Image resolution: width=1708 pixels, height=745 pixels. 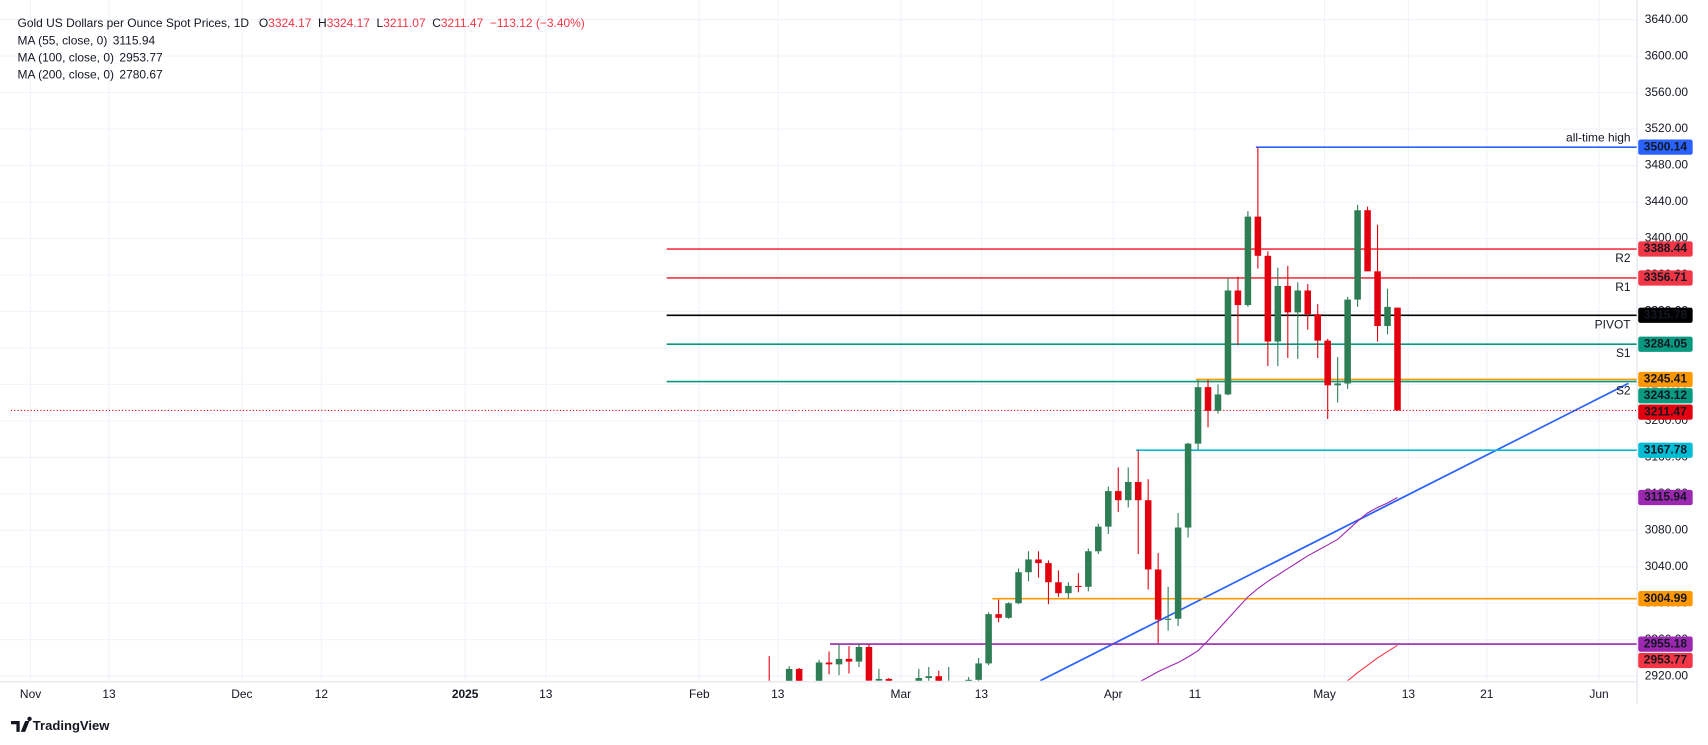 I want to click on brand-text: TradingView, so click(x=72, y=725).